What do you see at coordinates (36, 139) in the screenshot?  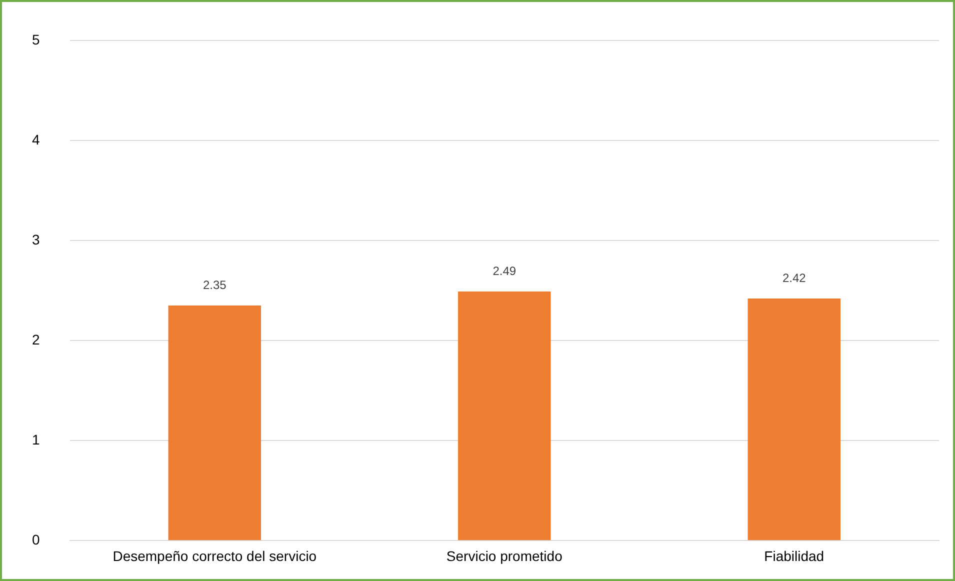 I see `y-tick-label: 4` at bounding box center [36, 139].